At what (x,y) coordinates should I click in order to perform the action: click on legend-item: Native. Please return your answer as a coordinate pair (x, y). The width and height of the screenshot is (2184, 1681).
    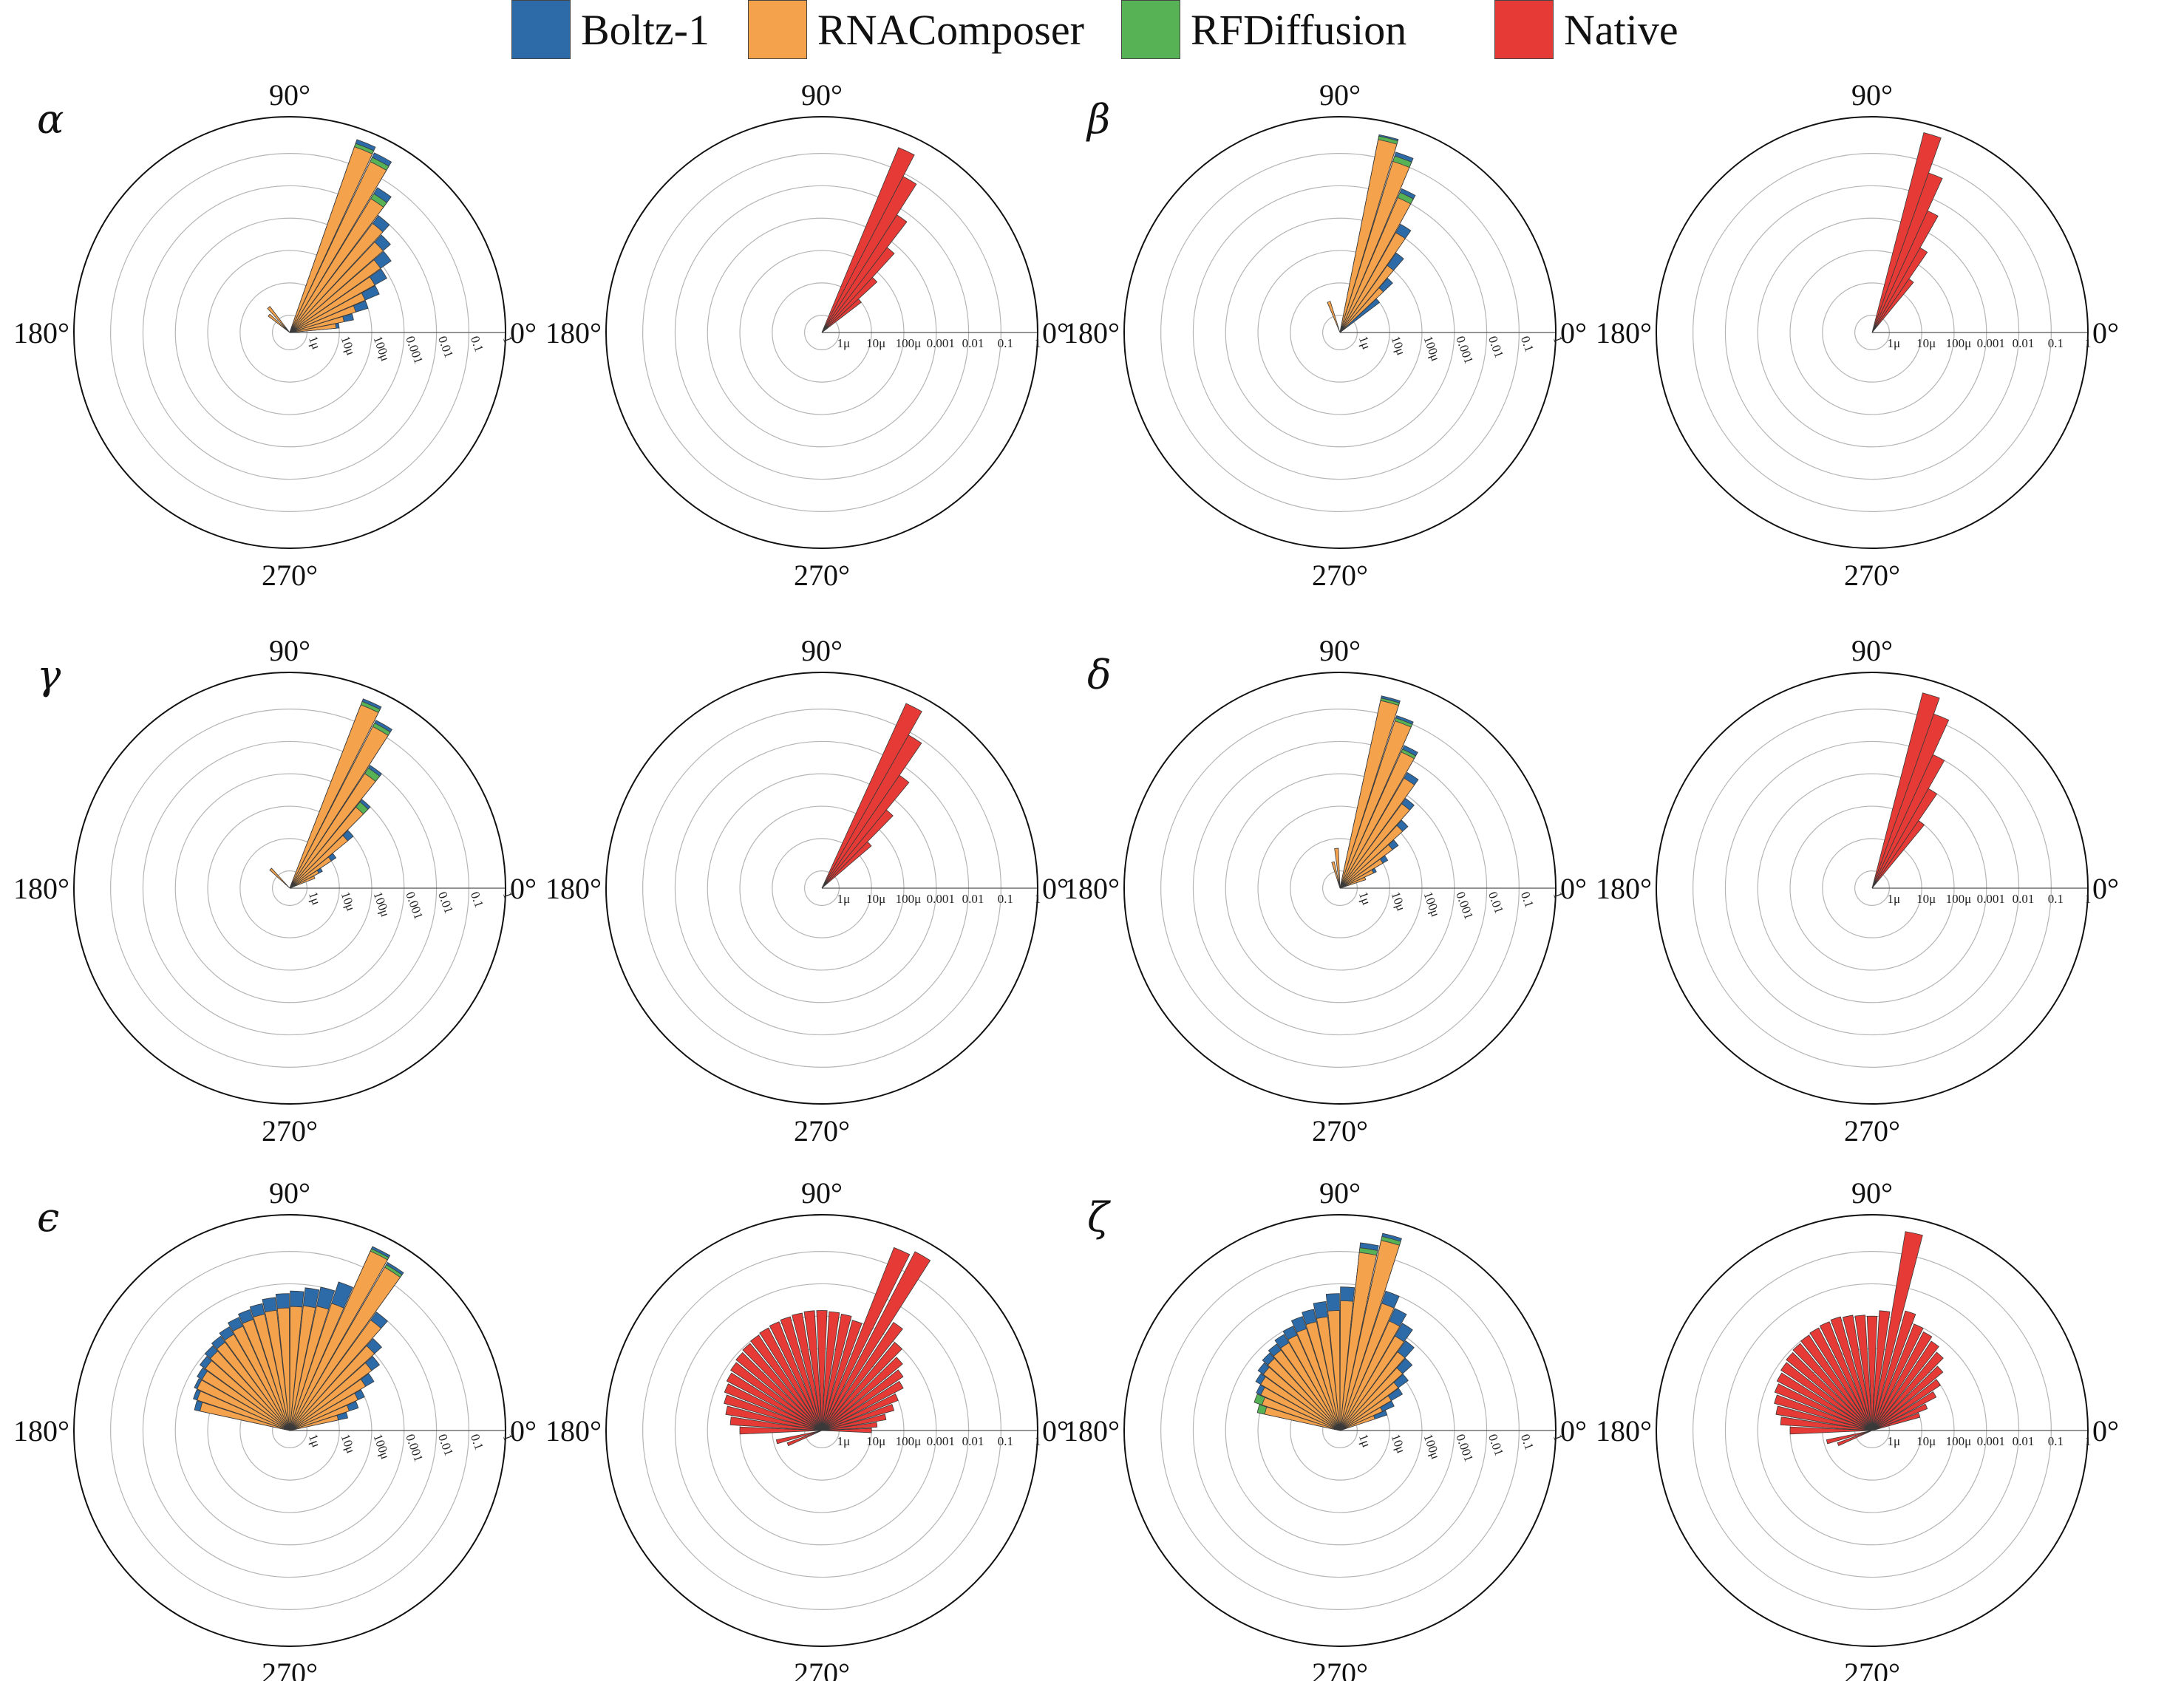
    Looking at the image, I should click on (1586, 29).